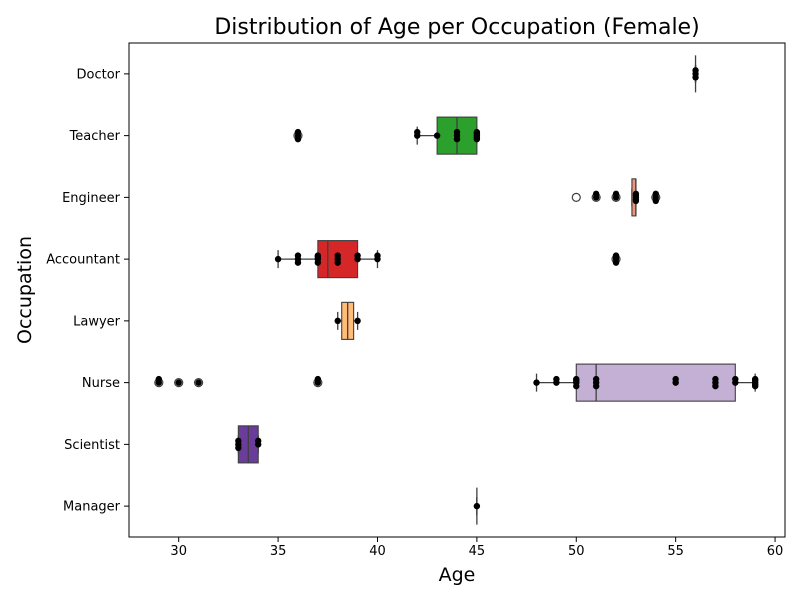 The width and height of the screenshot is (800, 600). I want to click on y-tick-label: Nurse, so click(101, 383).